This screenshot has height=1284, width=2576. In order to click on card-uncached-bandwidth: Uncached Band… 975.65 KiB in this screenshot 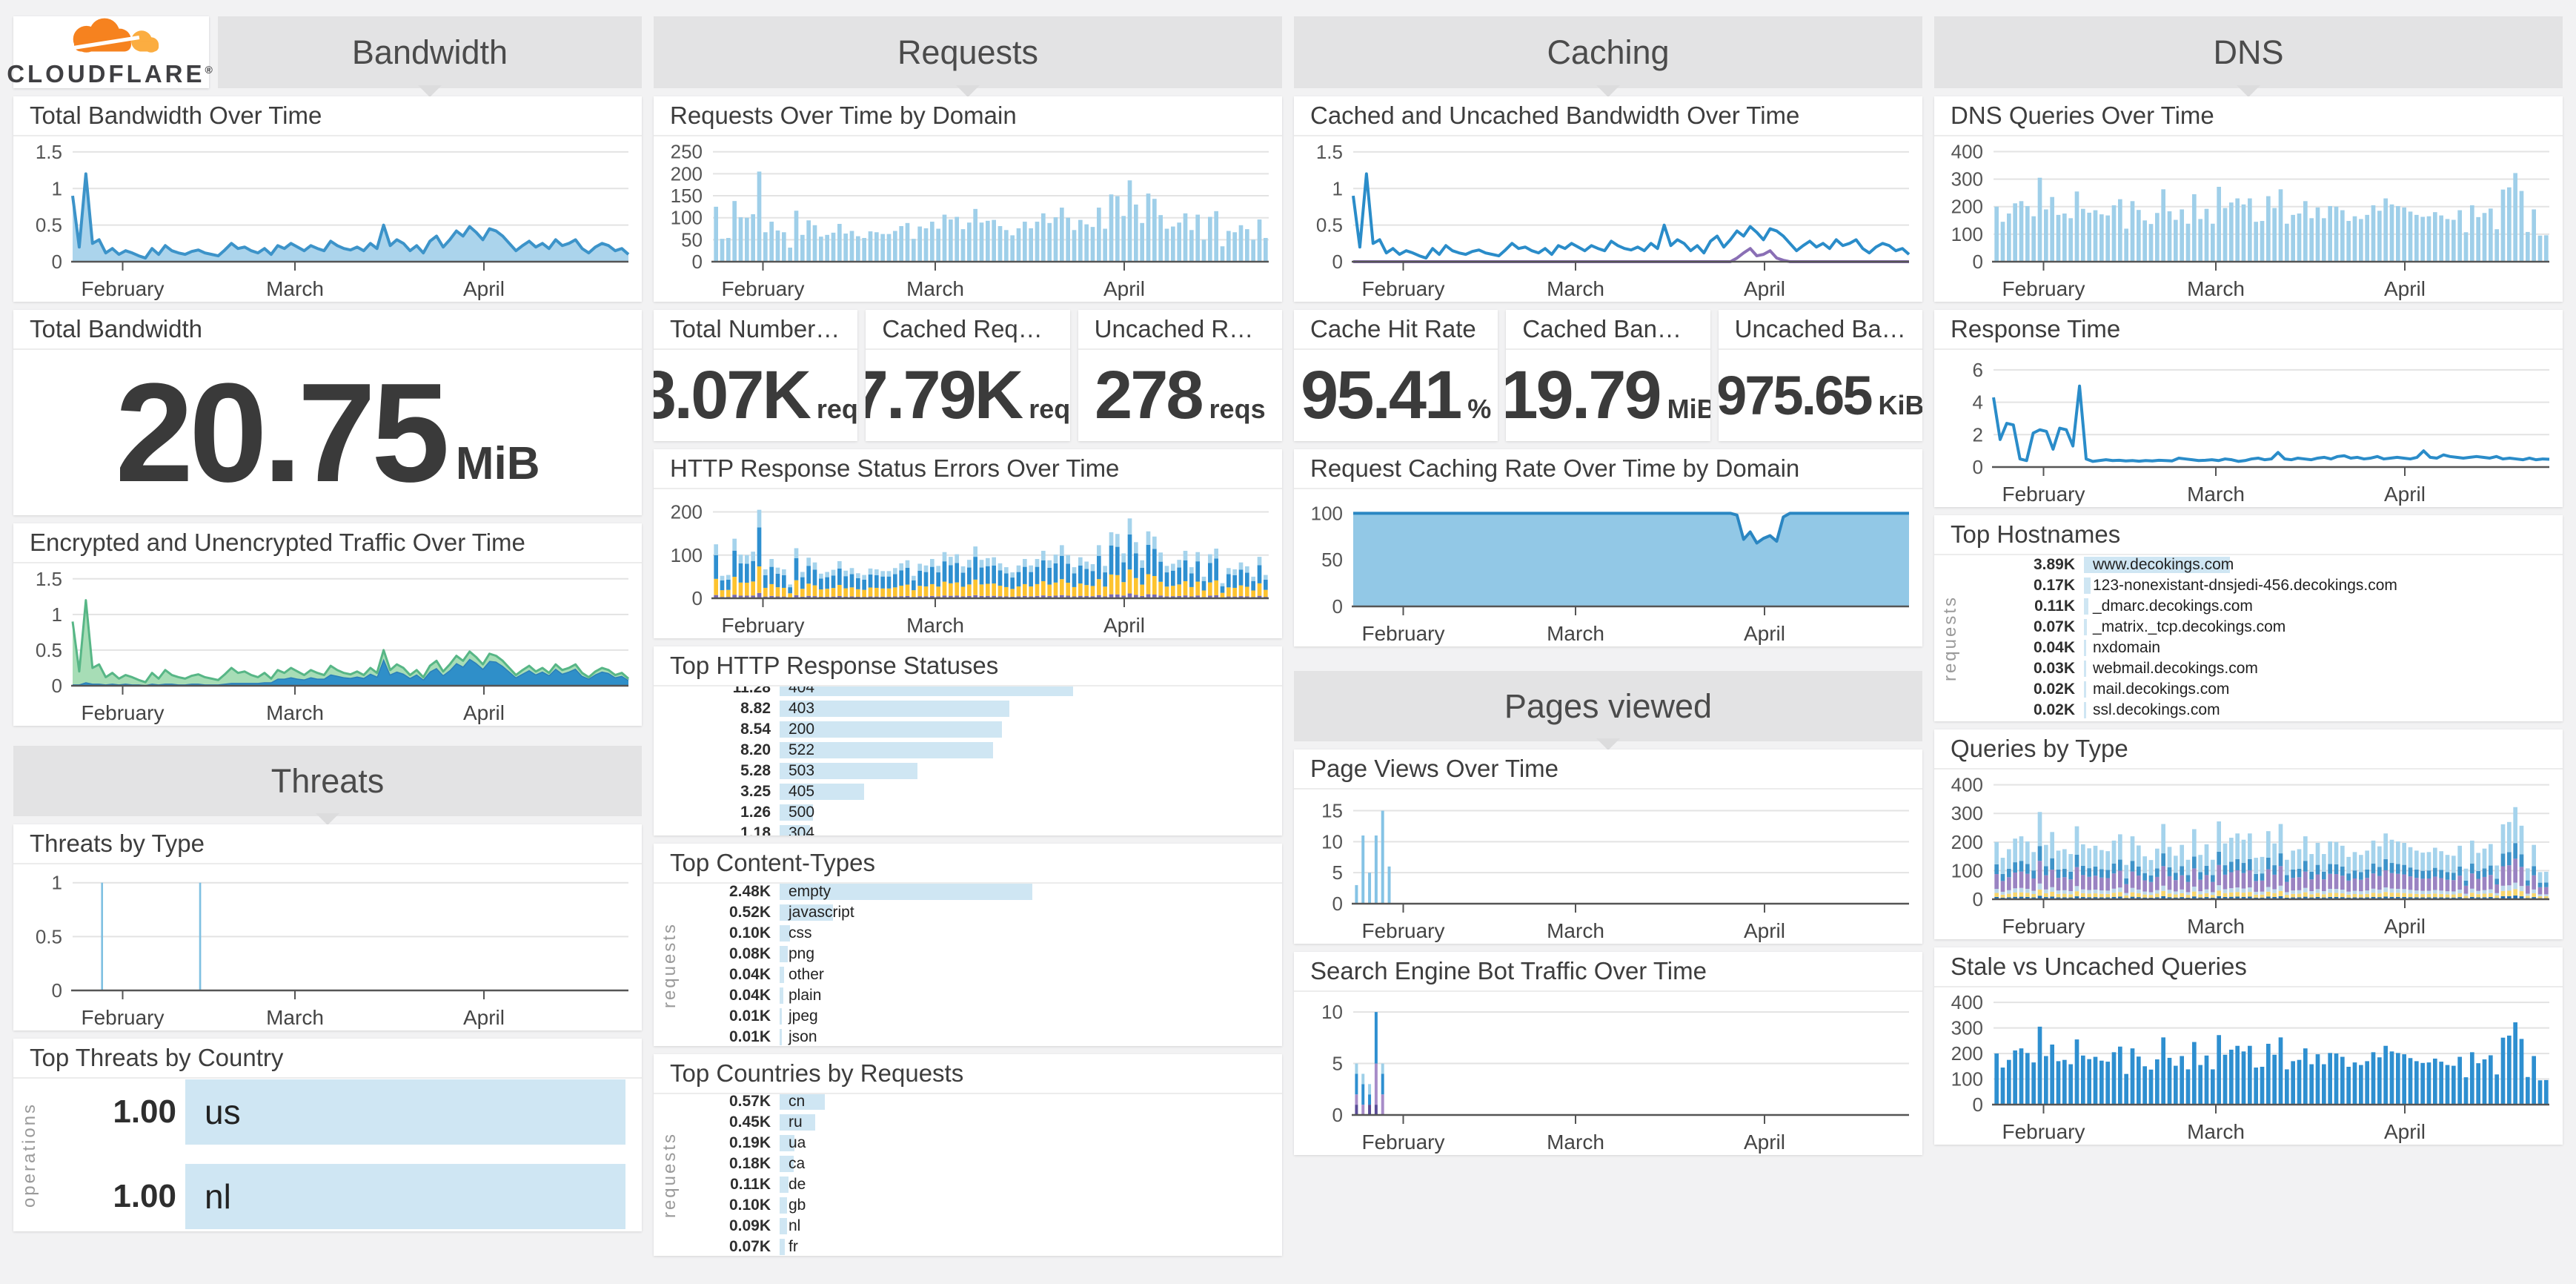, I will do `click(1820, 375)`.